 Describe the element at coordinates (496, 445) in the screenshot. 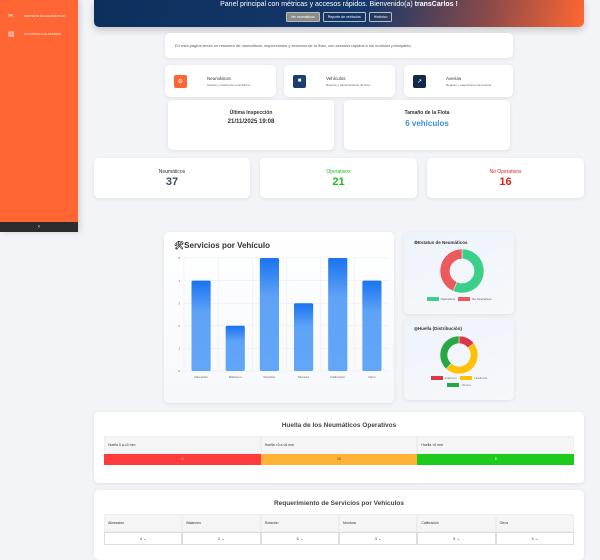

I see `column-header: Huella >6 mm` at that location.